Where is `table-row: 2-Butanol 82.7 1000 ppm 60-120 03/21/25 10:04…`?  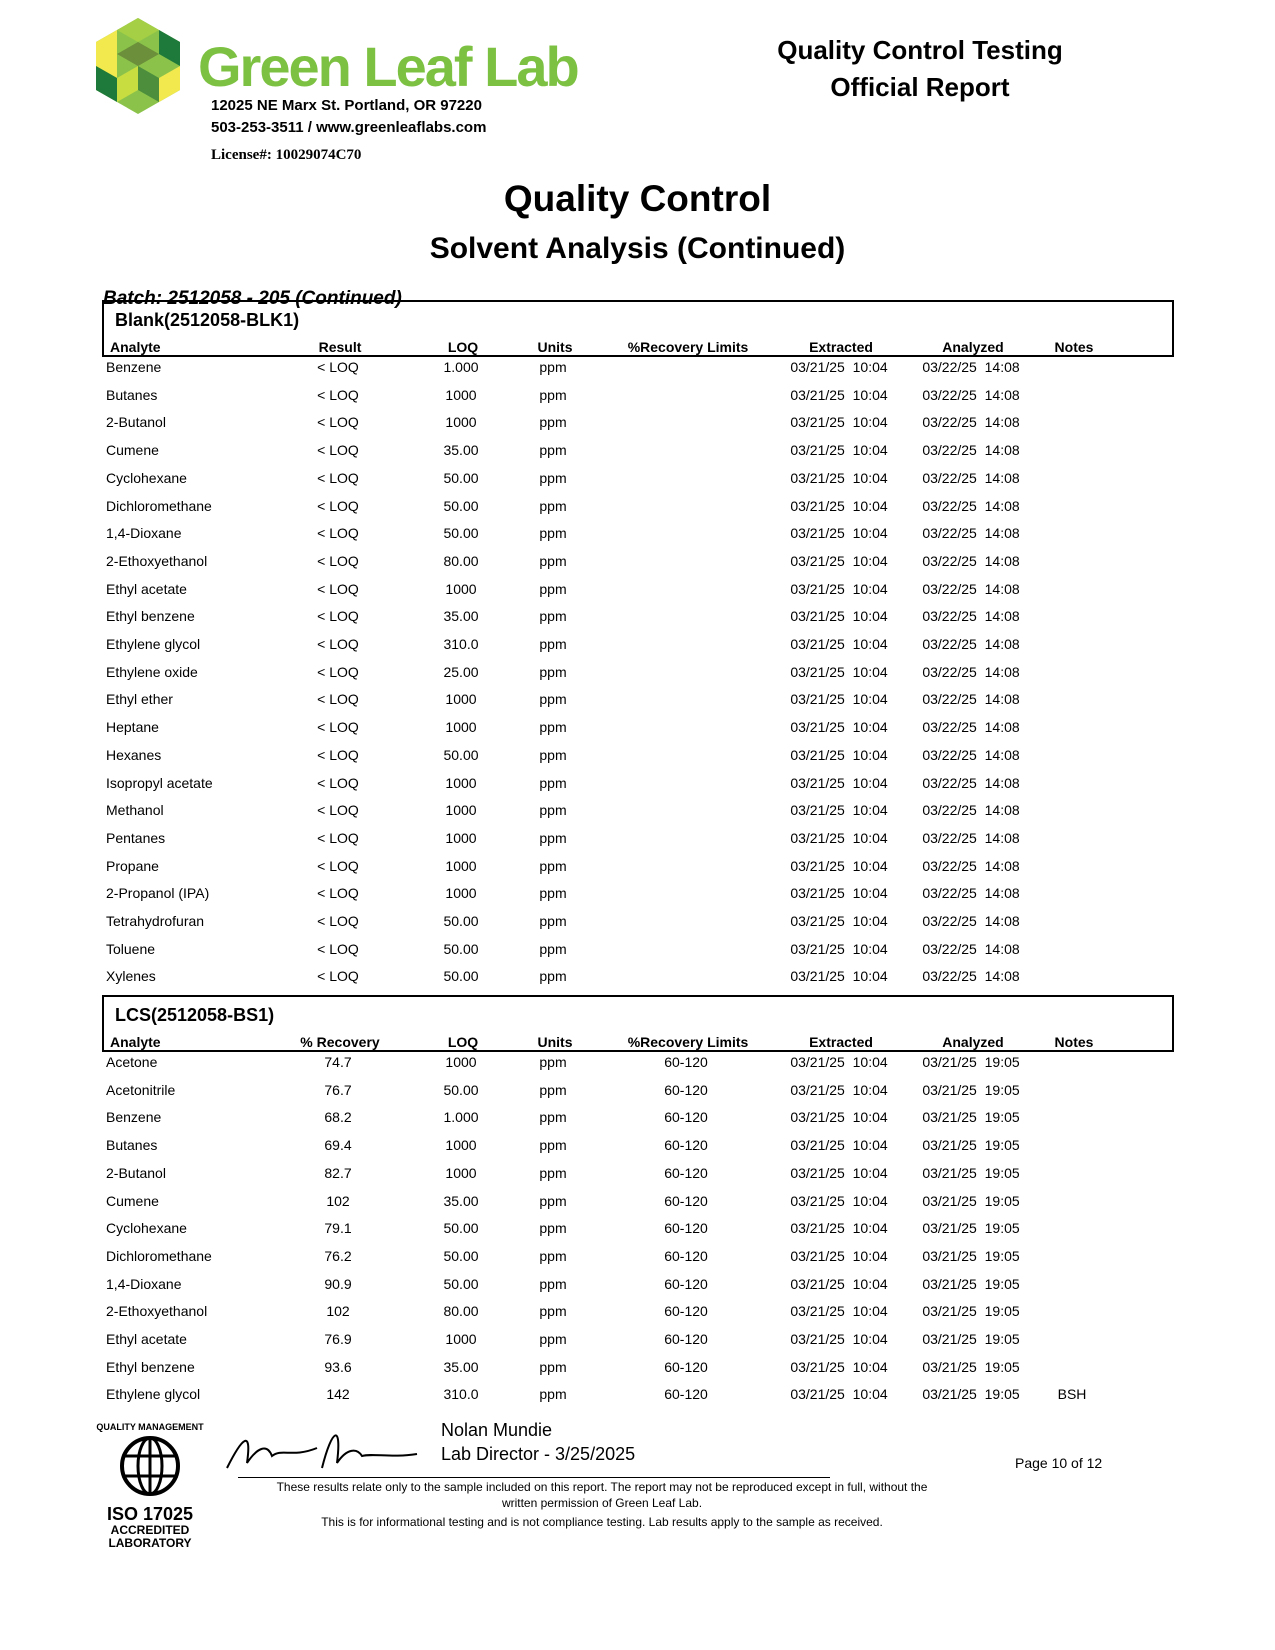
table-row: 2-Butanol 82.7 1000 ppm 60-120 03/21/25 10:04… is located at coordinates (638, 1179).